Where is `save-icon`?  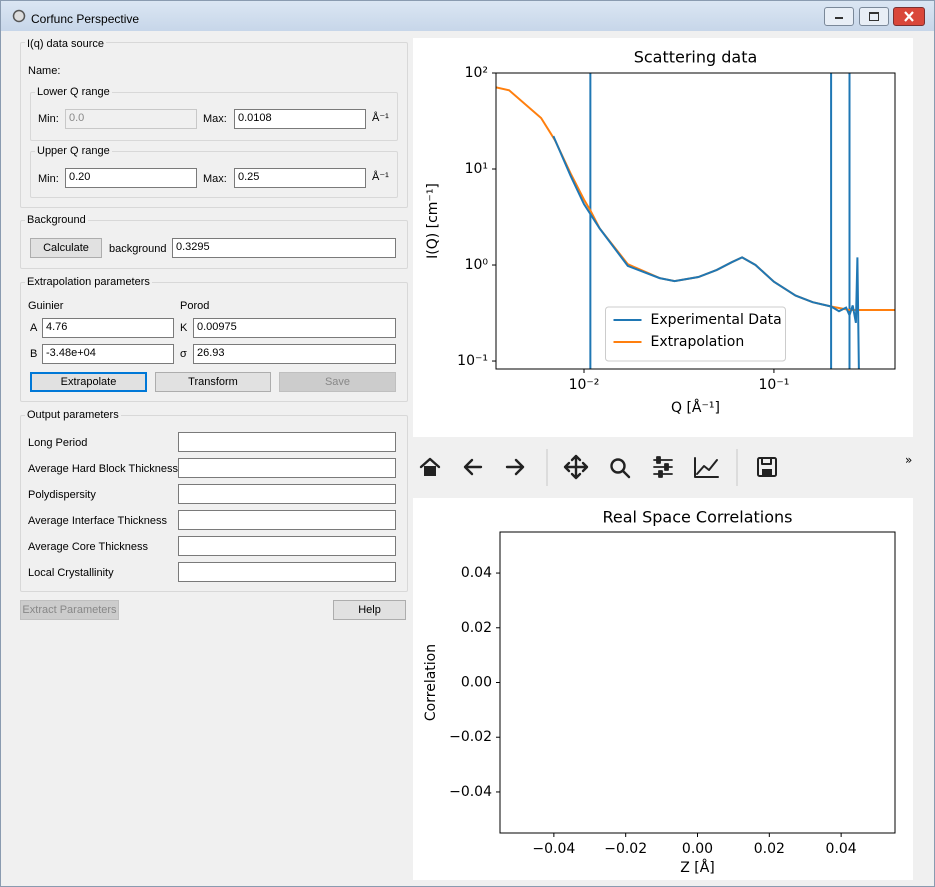
save-icon is located at coordinates (767, 467).